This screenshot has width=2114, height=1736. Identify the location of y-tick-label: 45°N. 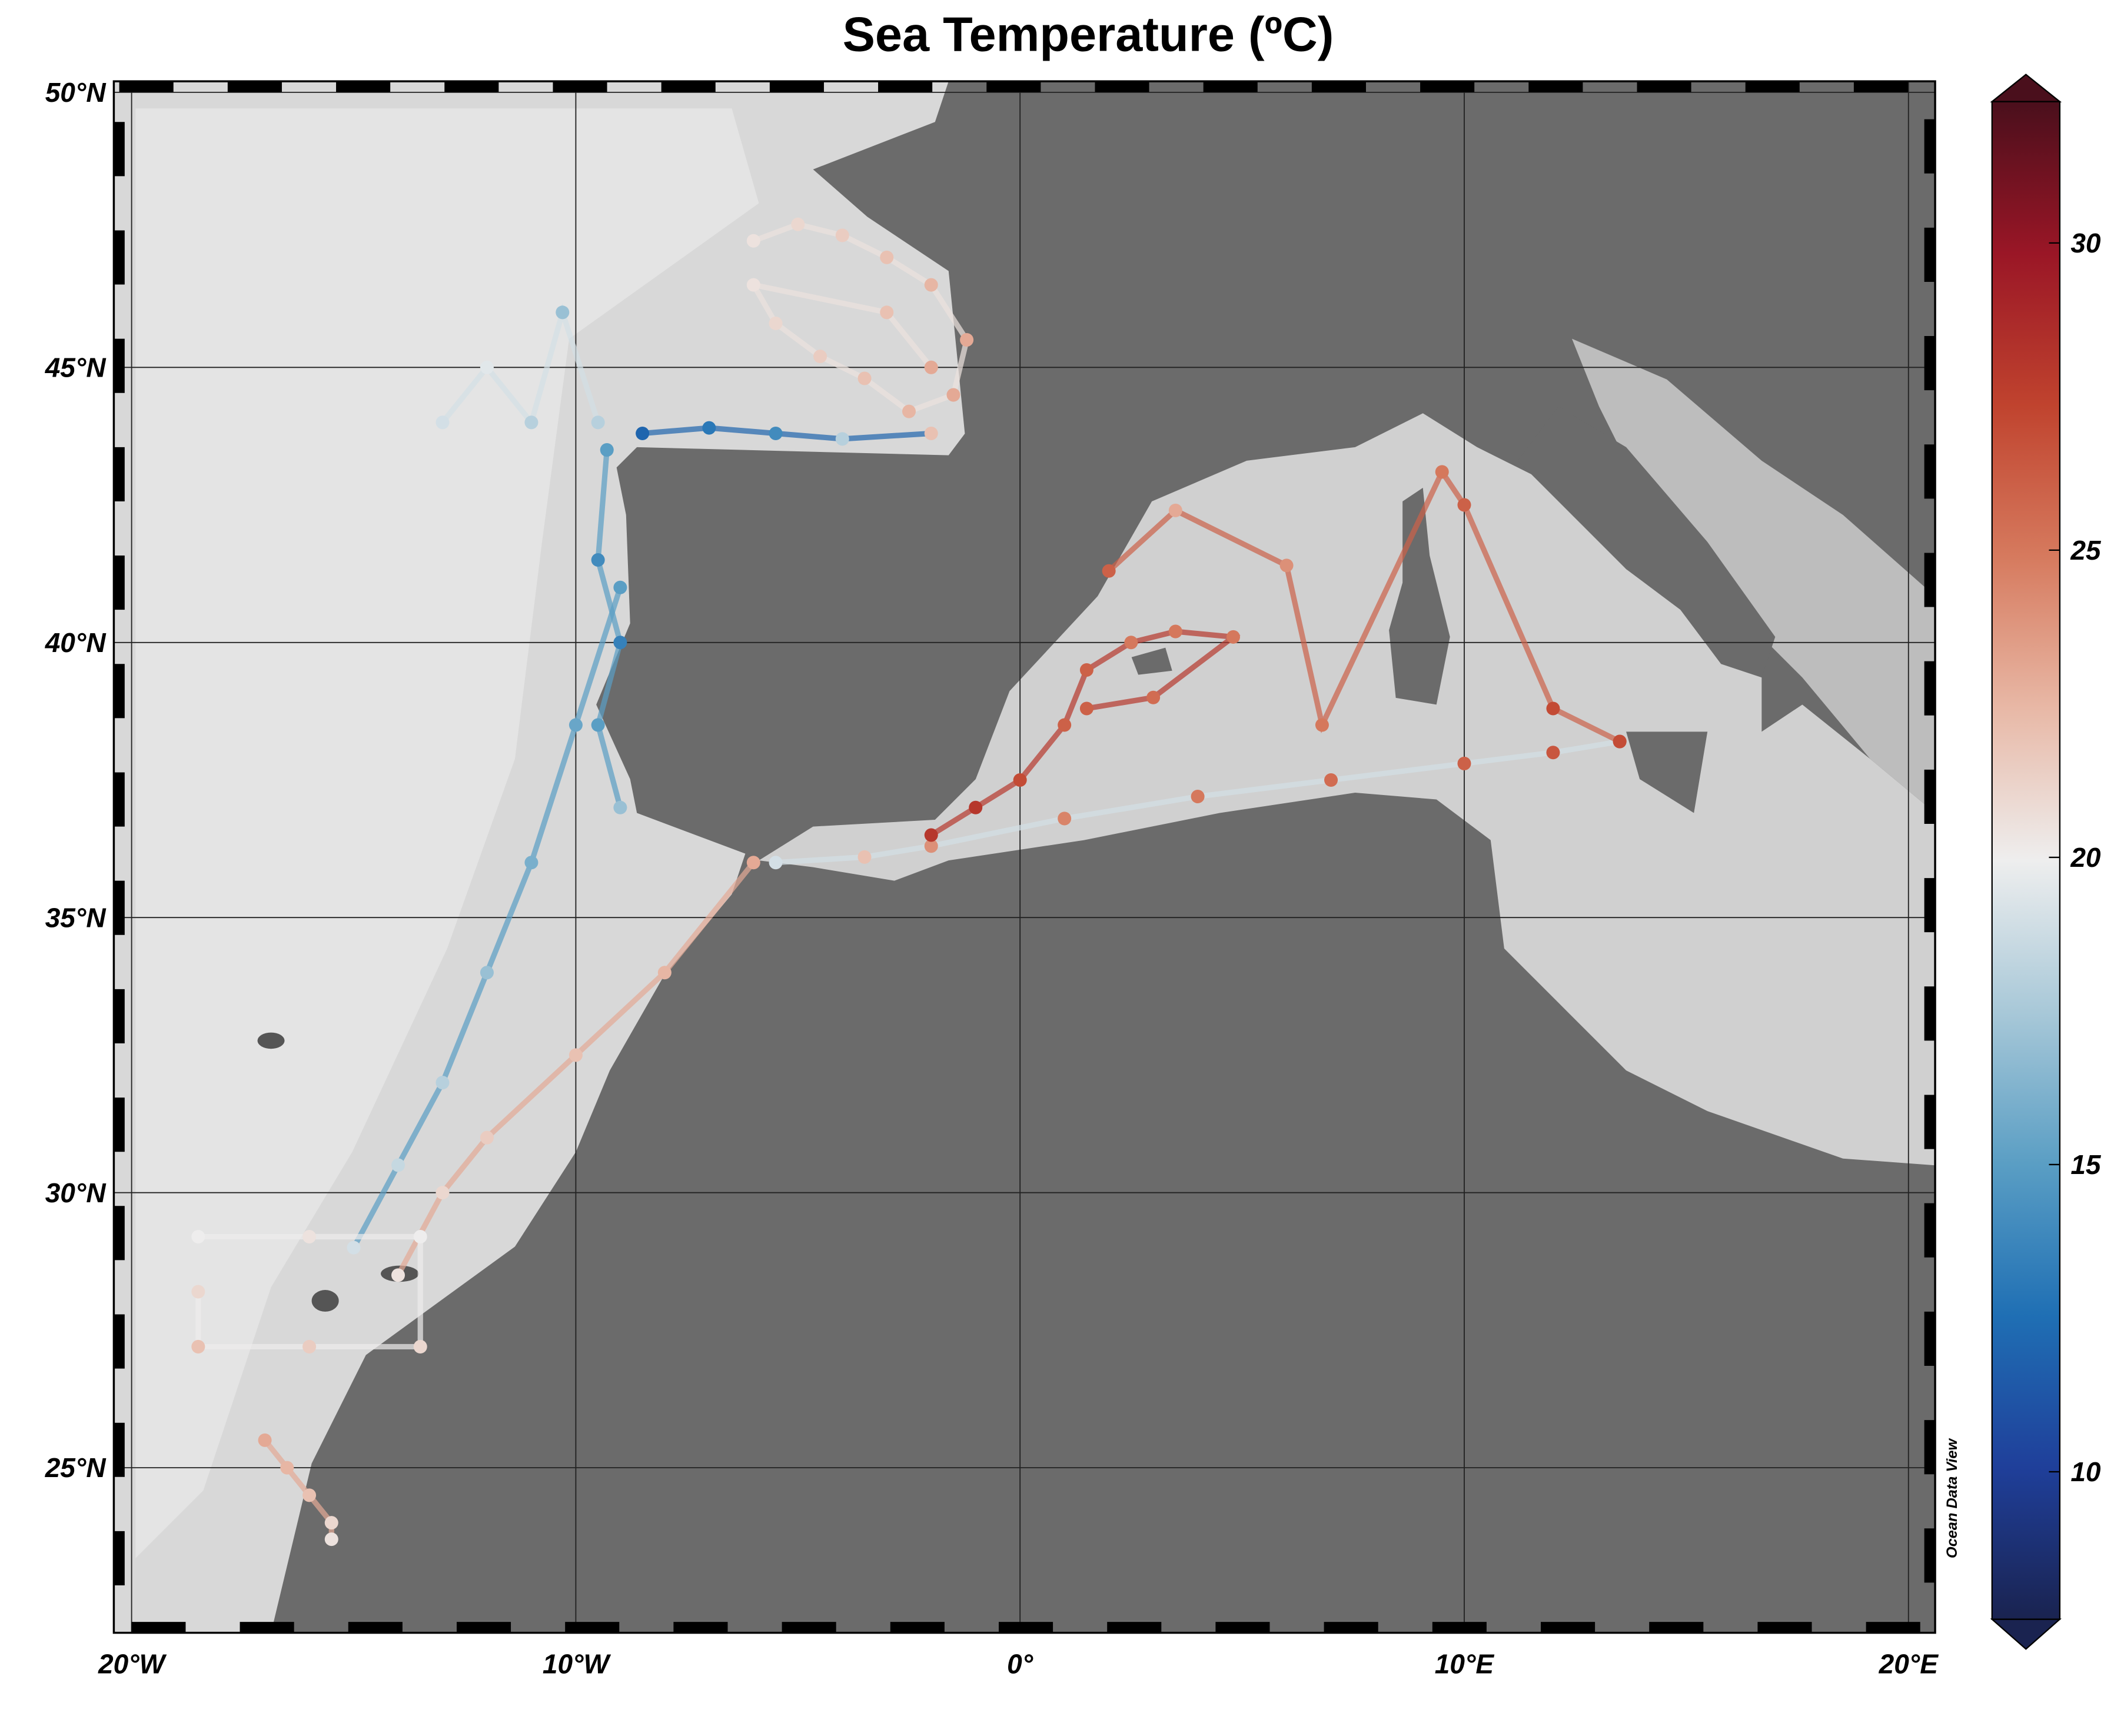
(76, 368).